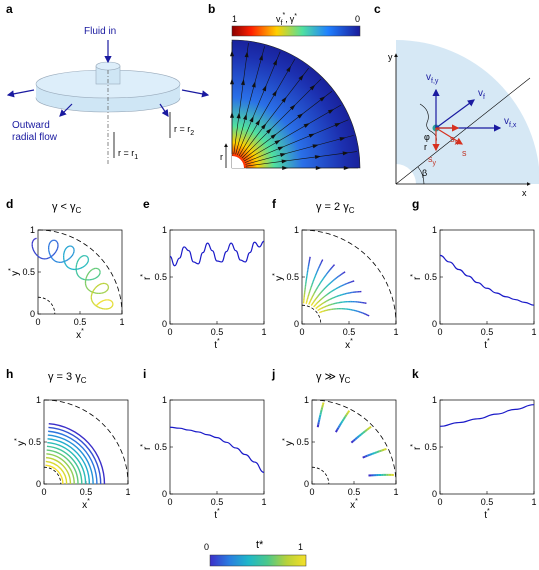 Image resolution: width=539 pixels, height=570 pixels. Describe the element at coordinates (35, 137) in the screenshot. I see `radial-flow-label: radial flow` at that location.